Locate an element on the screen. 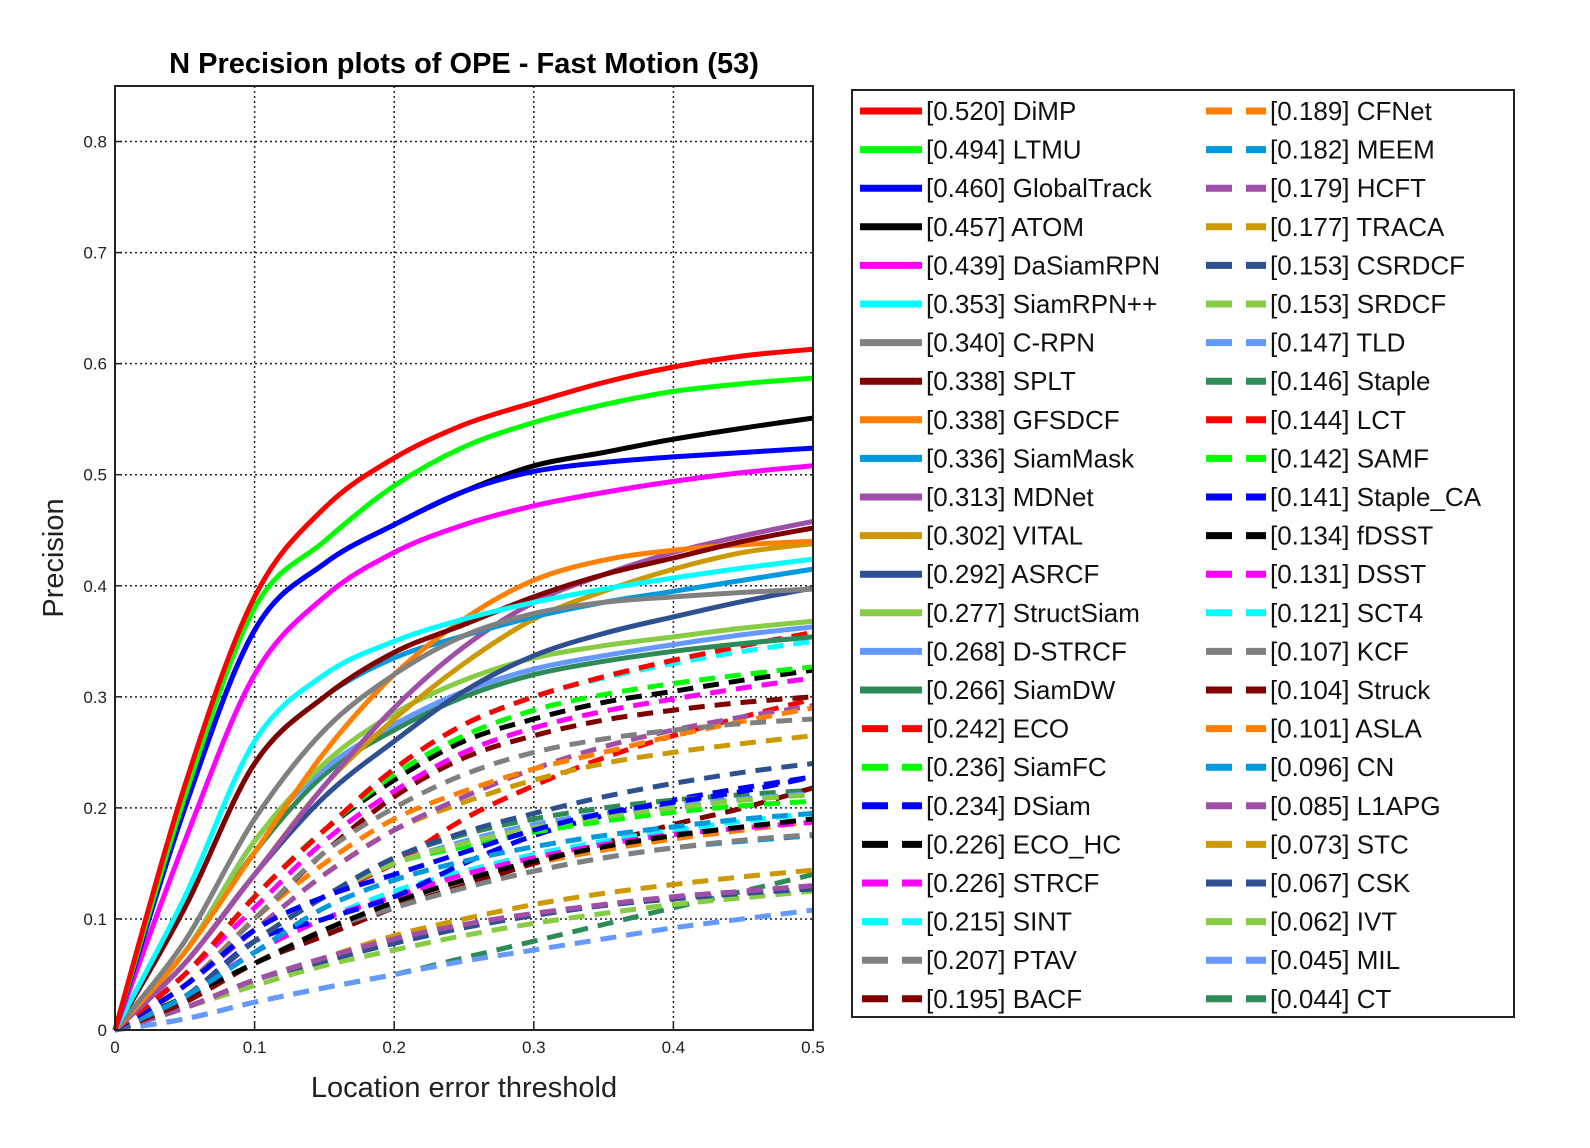 The width and height of the screenshot is (1590, 1148). legend-label: [0.336] SiamMask is located at coordinates (1030, 458).